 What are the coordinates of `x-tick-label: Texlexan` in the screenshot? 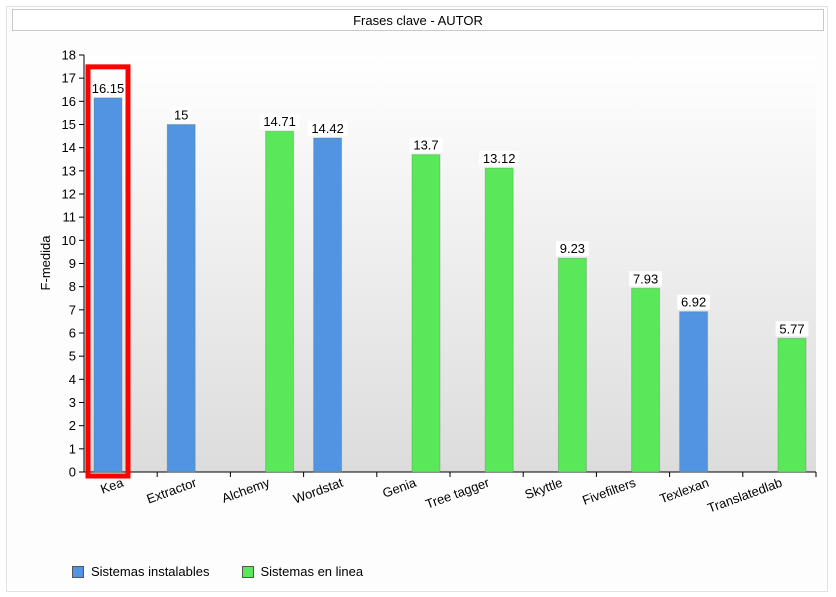 It's located at (684, 491).